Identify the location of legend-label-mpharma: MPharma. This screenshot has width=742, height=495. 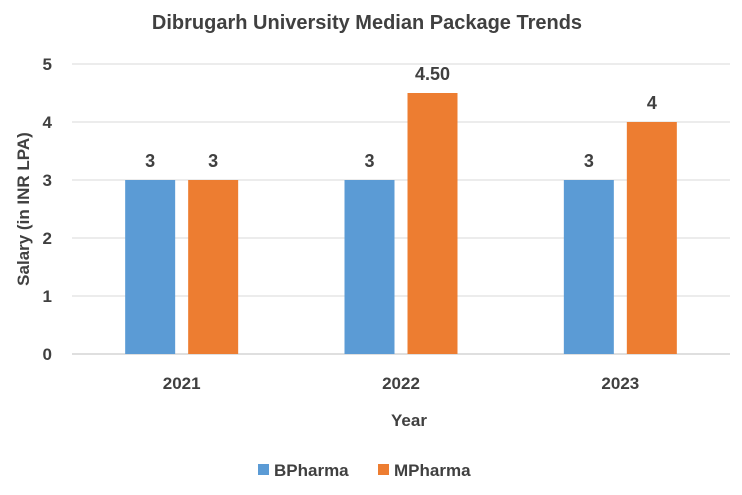
(432, 470).